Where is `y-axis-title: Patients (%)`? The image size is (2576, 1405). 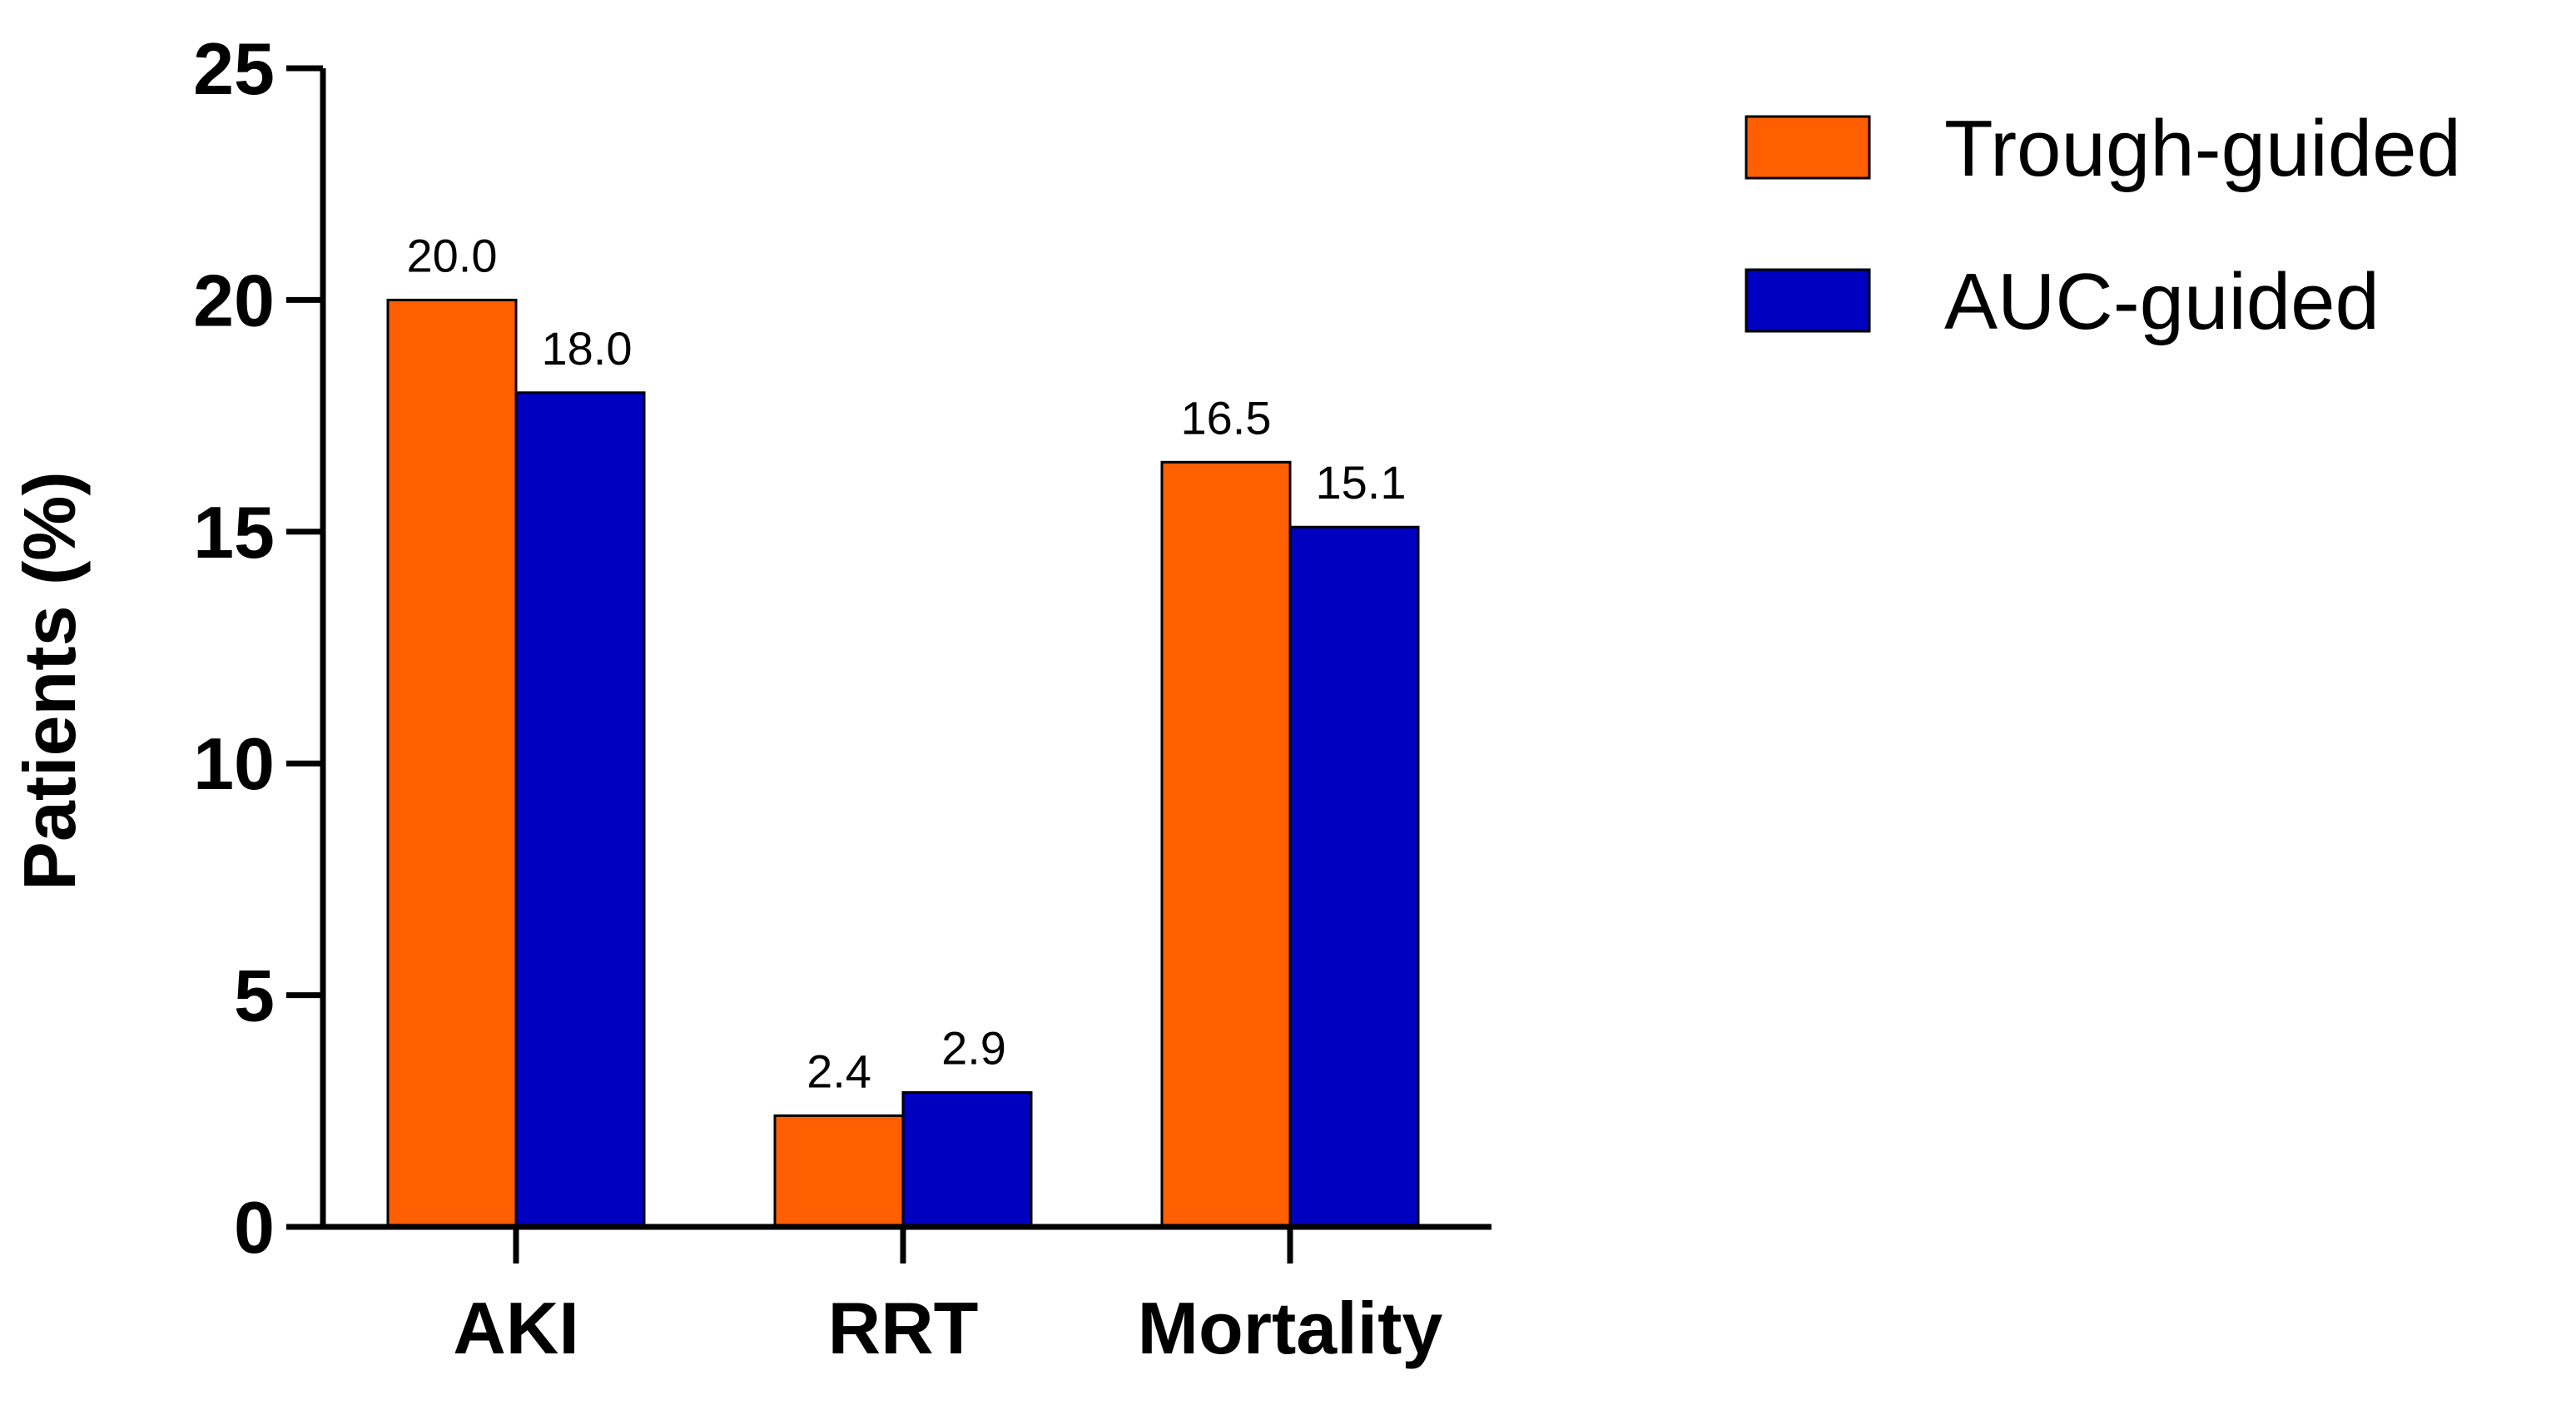
y-axis-title: Patients (%) is located at coordinates (49, 681).